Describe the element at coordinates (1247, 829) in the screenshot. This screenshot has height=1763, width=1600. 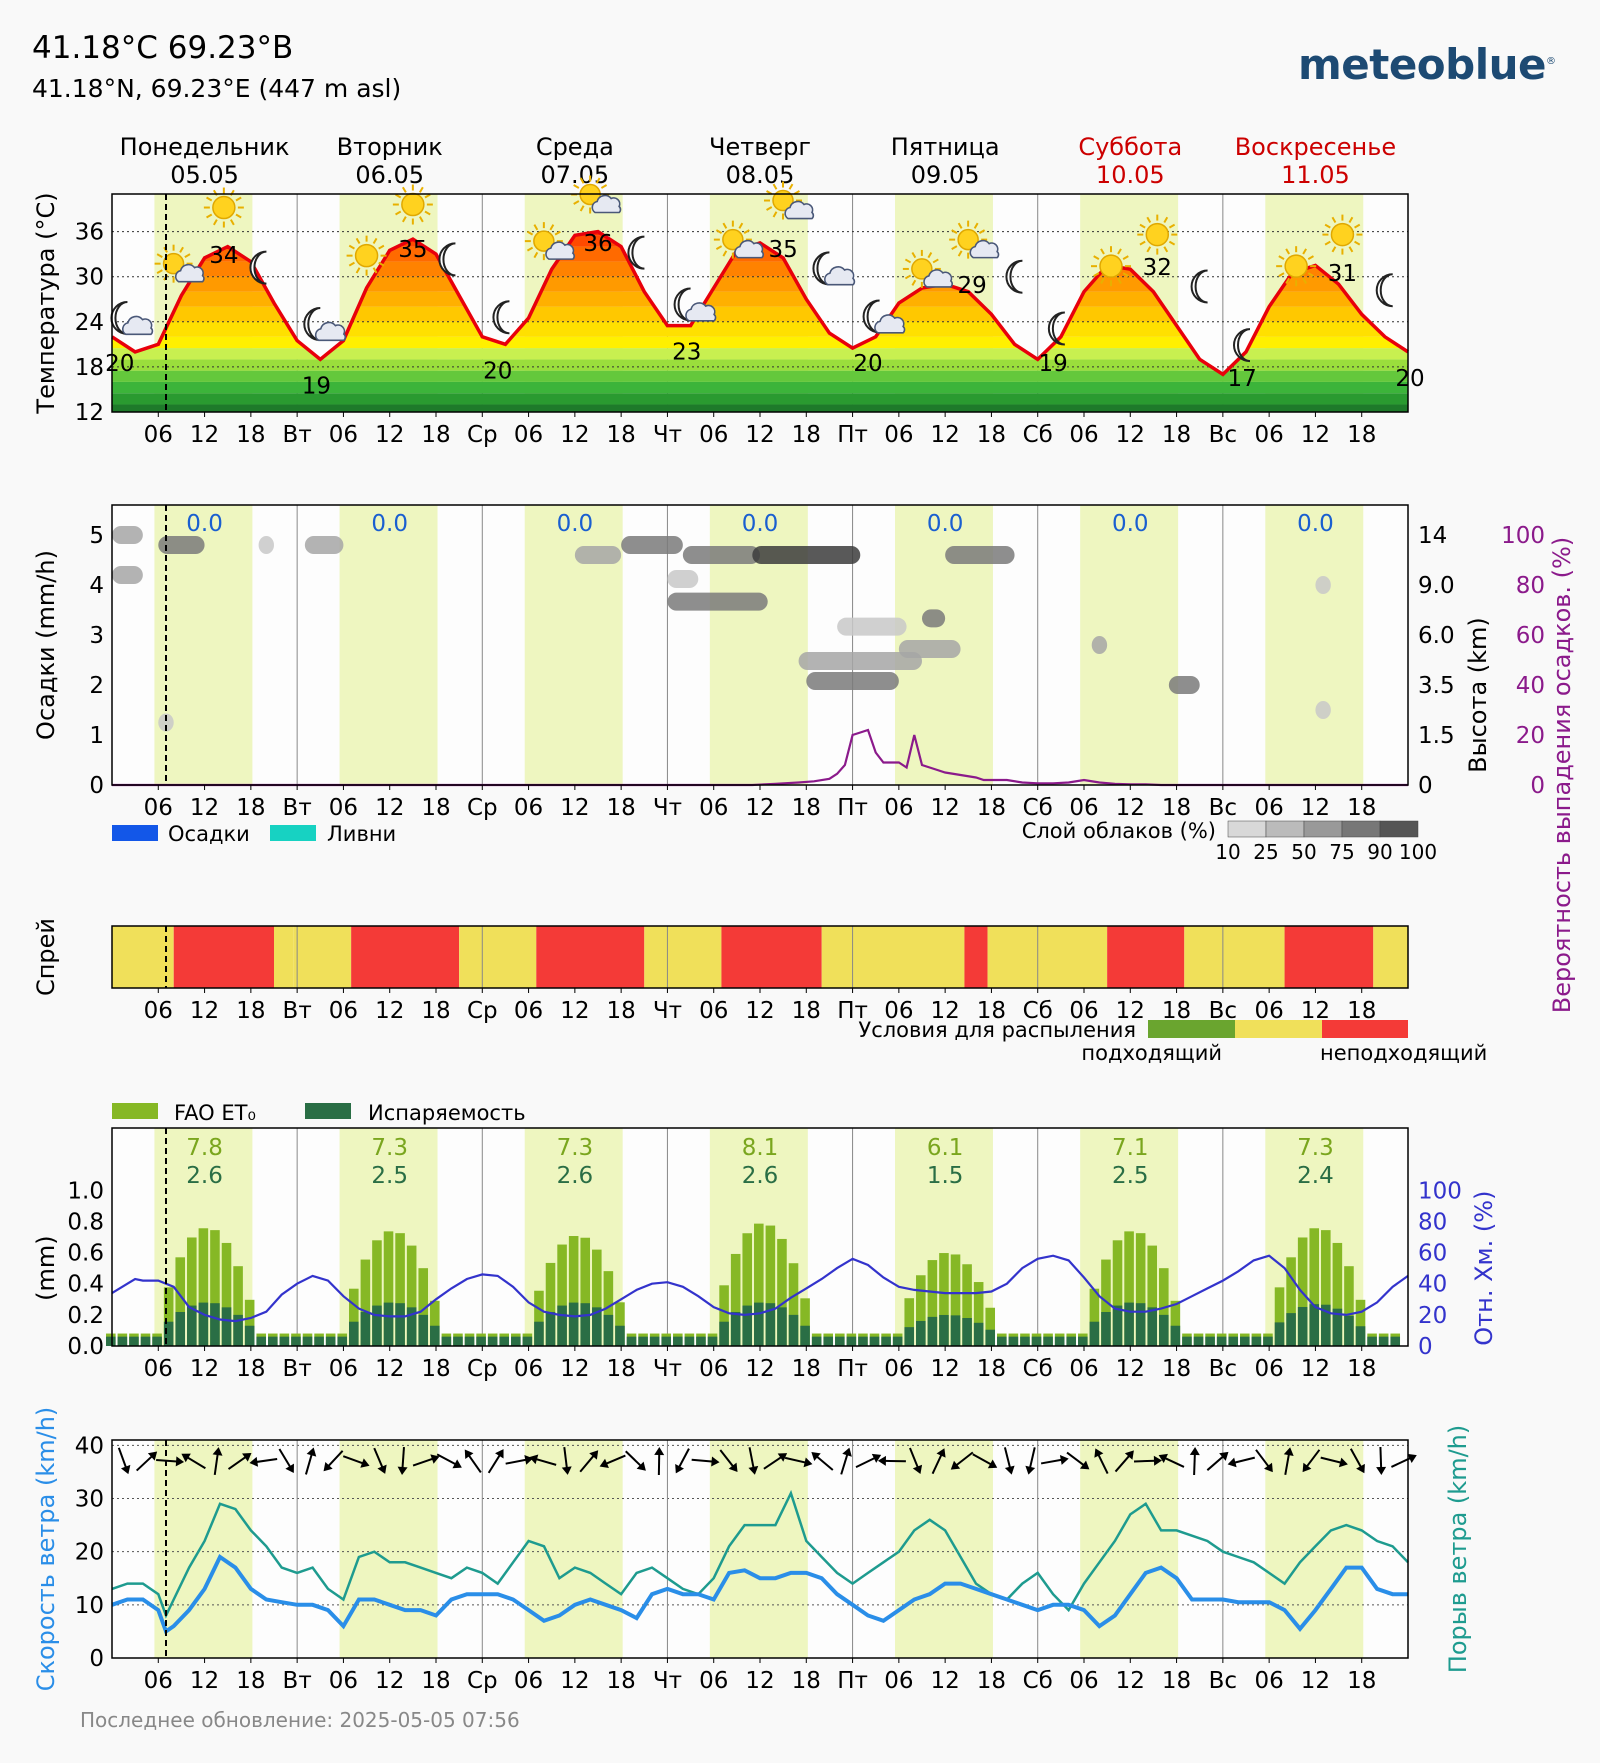
I see `cloud-legend-swatch` at that location.